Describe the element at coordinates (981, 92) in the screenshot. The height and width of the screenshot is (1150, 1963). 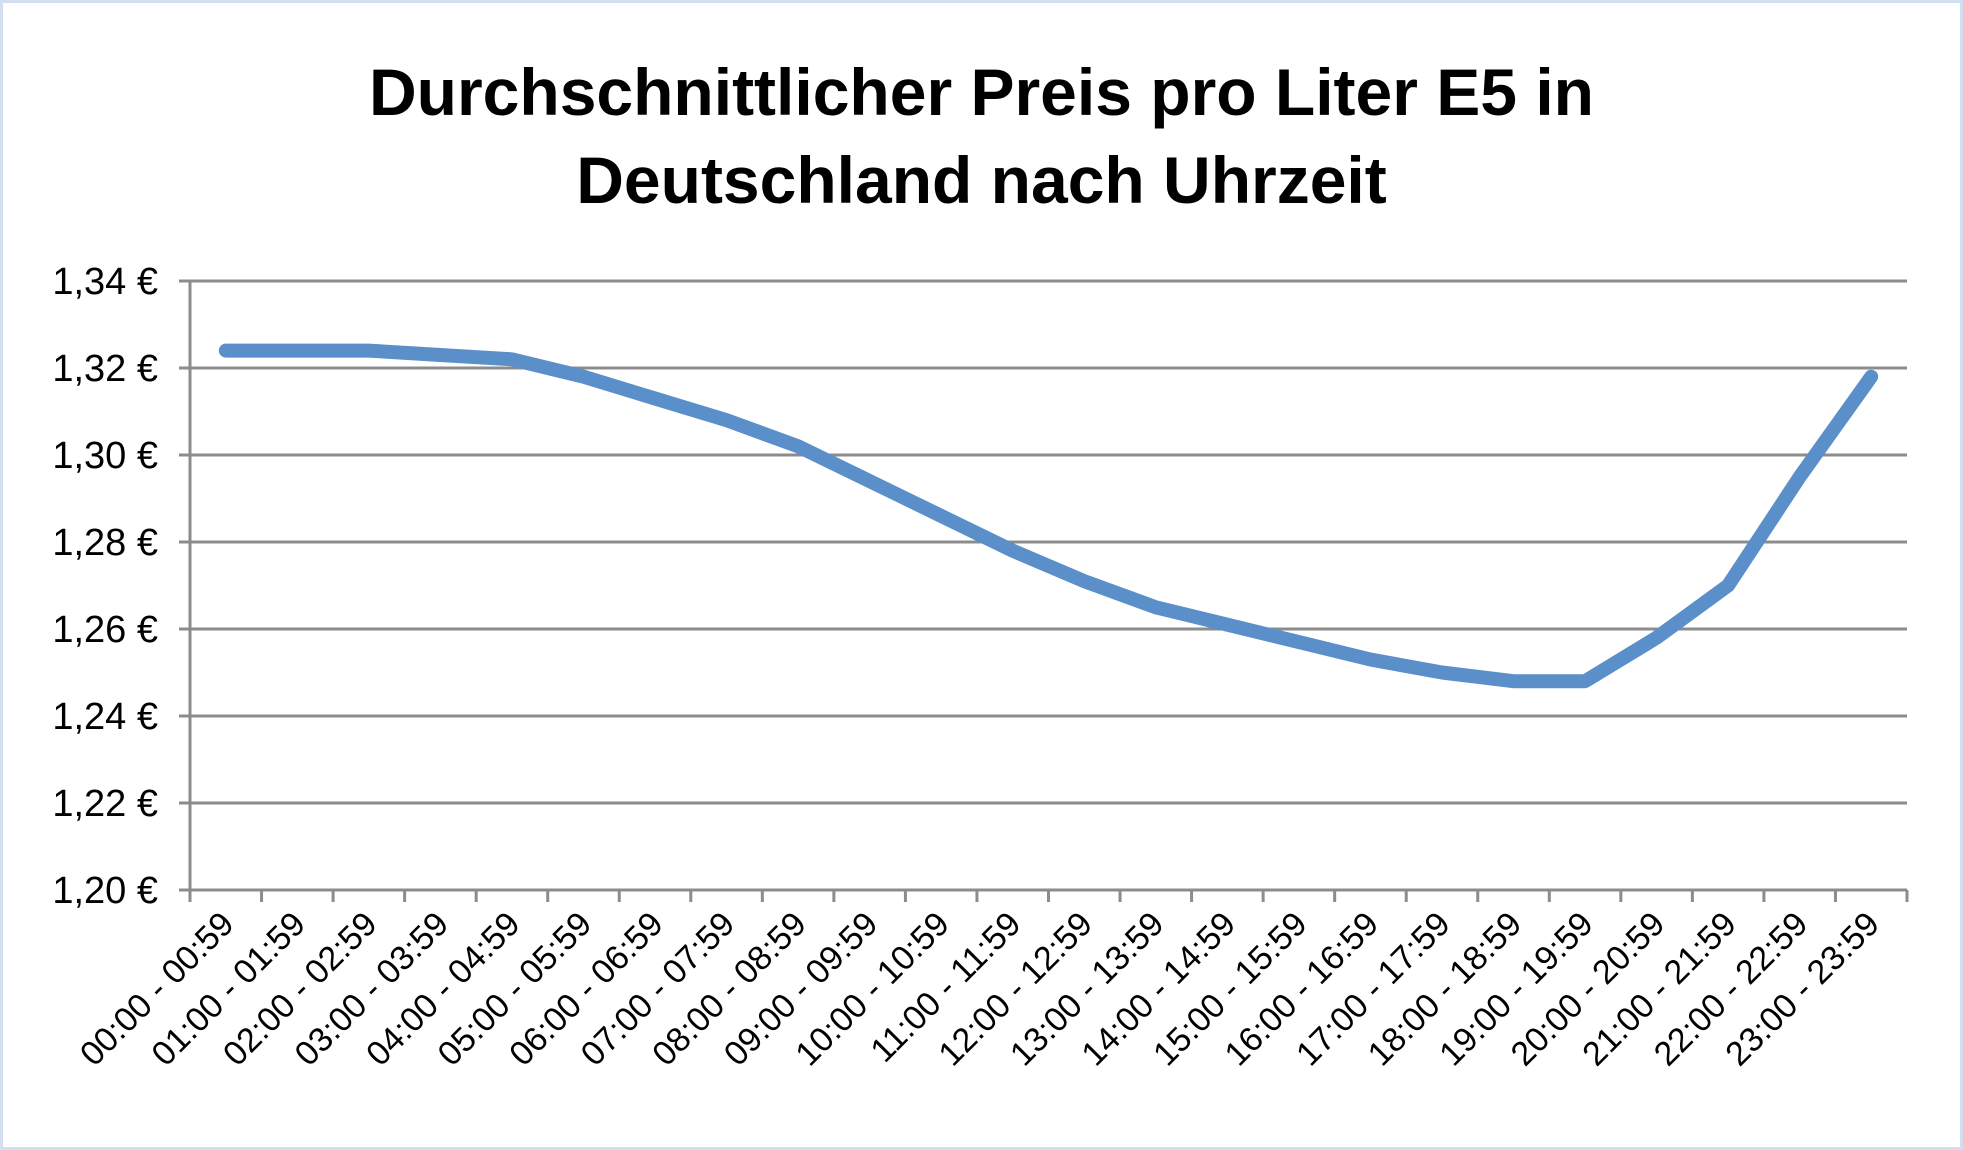
I see `chart-title-line-1: Durchschnittlicher Preis pro Liter E5 in` at that location.